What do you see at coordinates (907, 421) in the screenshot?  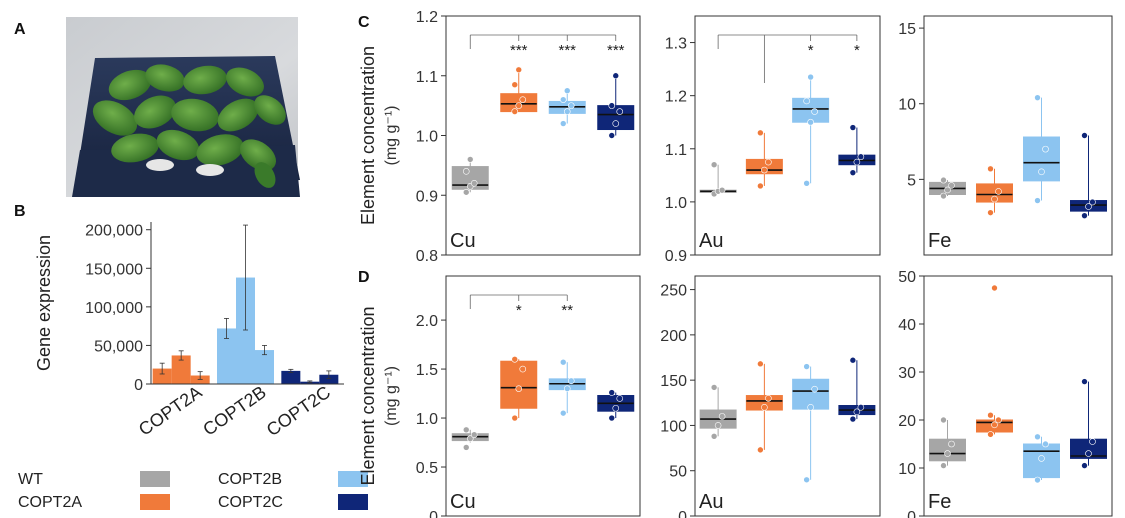 I see `y-tick-label: 20` at bounding box center [907, 421].